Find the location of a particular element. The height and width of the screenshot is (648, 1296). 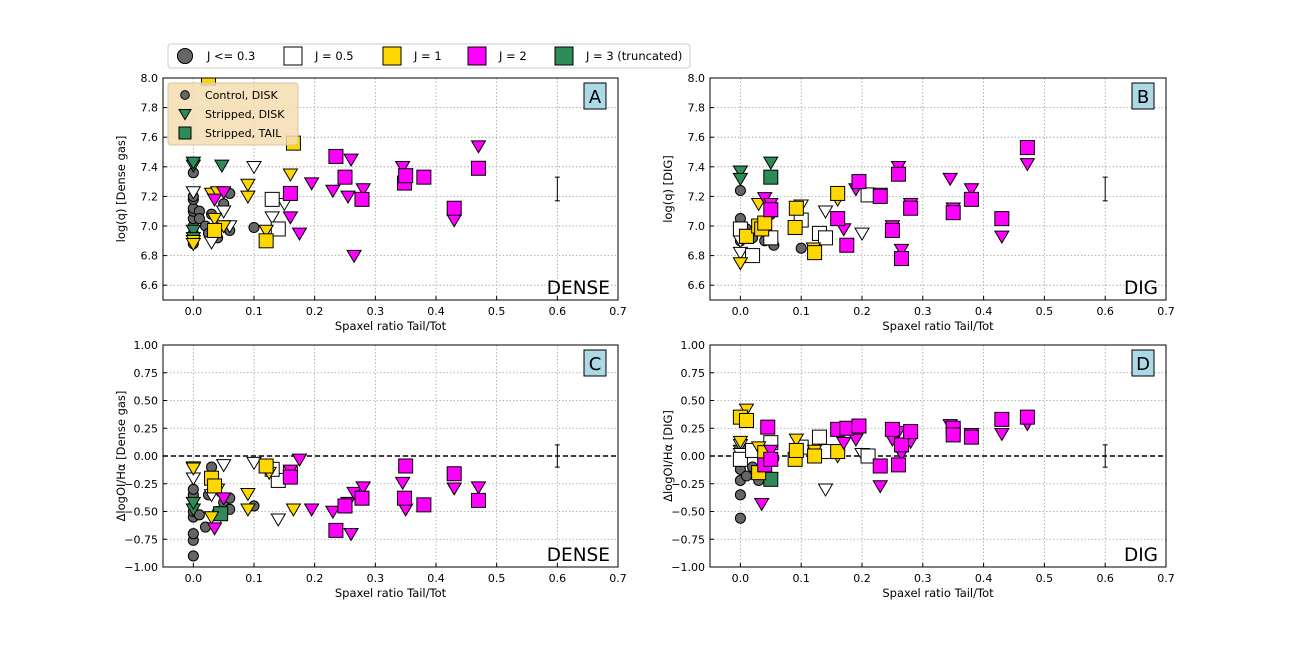

x-tick-label-7: 0.7 is located at coordinates (1166, 311).